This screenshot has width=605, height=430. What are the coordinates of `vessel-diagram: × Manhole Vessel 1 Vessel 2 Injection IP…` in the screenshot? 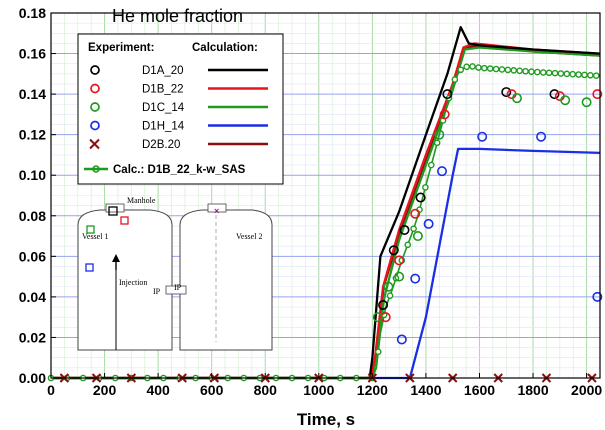 It's located at (175, 273).